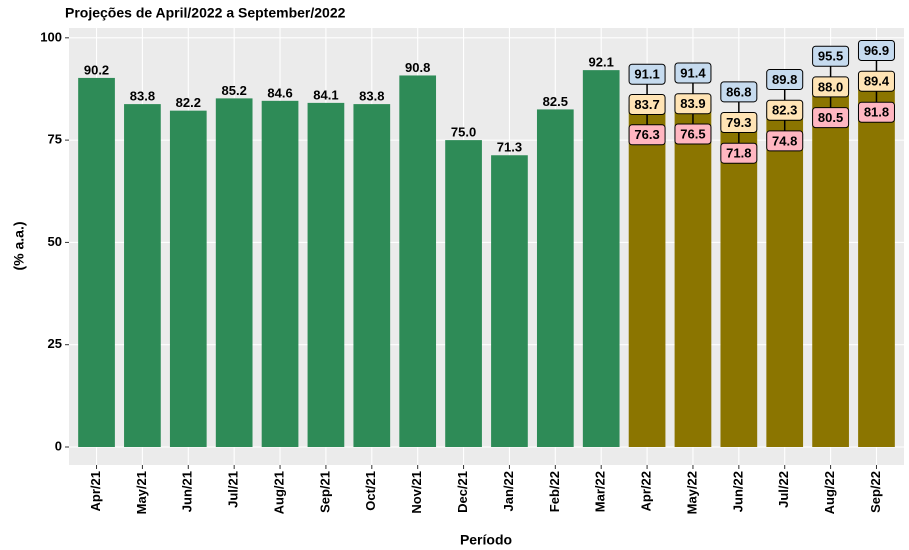 The width and height of the screenshot is (909, 550). Describe the element at coordinates (188, 102) in the screenshot. I see `value-label: 82.2` at that location.